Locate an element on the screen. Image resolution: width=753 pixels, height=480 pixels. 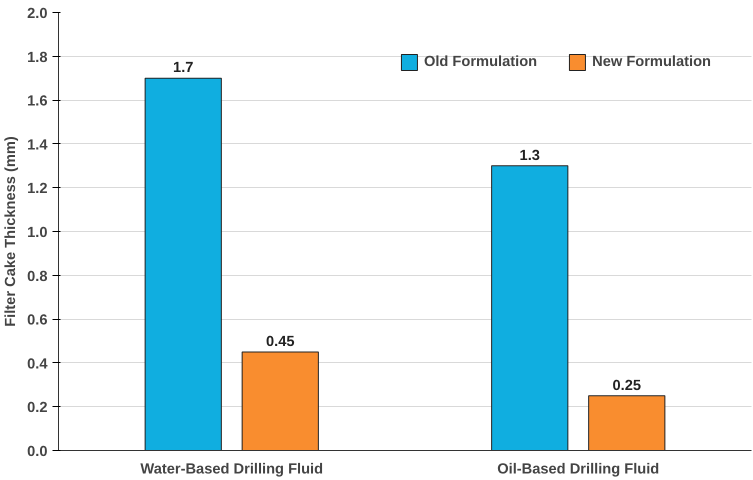
y-tick-label: 0.0 is located at coordinates (37, 452).